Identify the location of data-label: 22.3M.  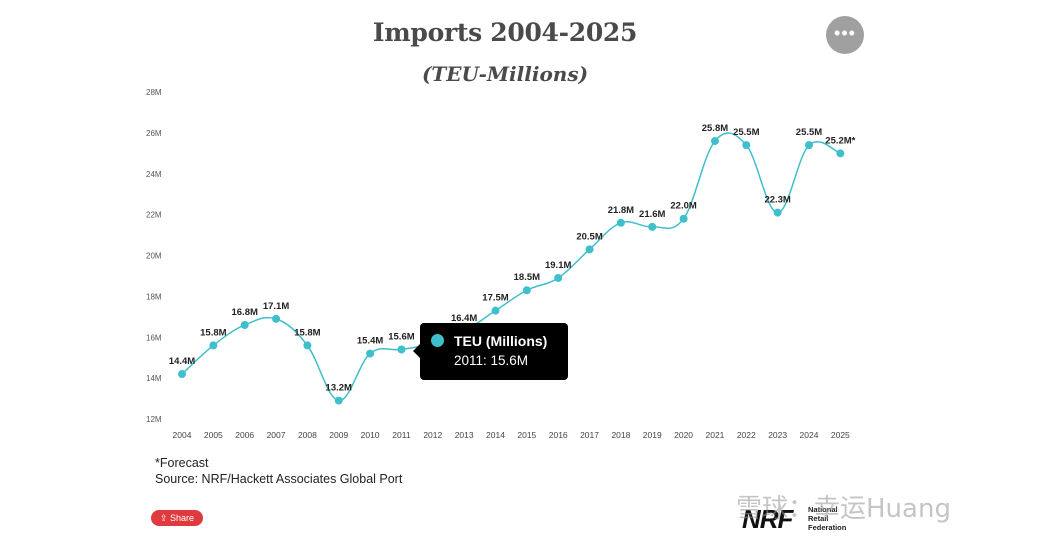
(777, 200).